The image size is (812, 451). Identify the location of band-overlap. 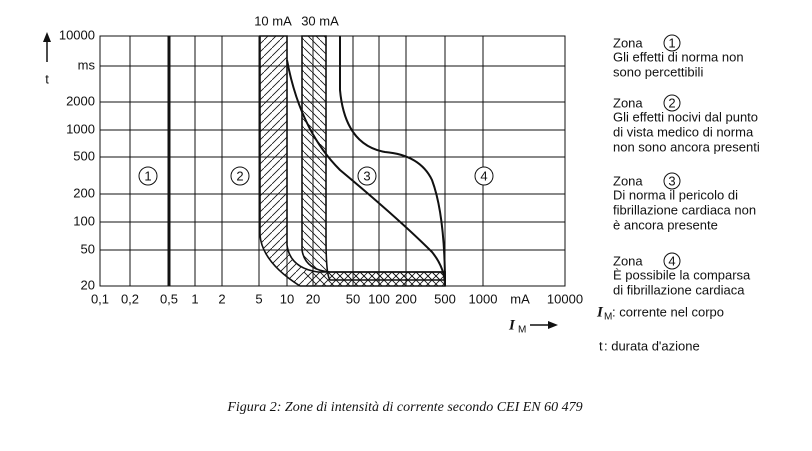
(372, 279).